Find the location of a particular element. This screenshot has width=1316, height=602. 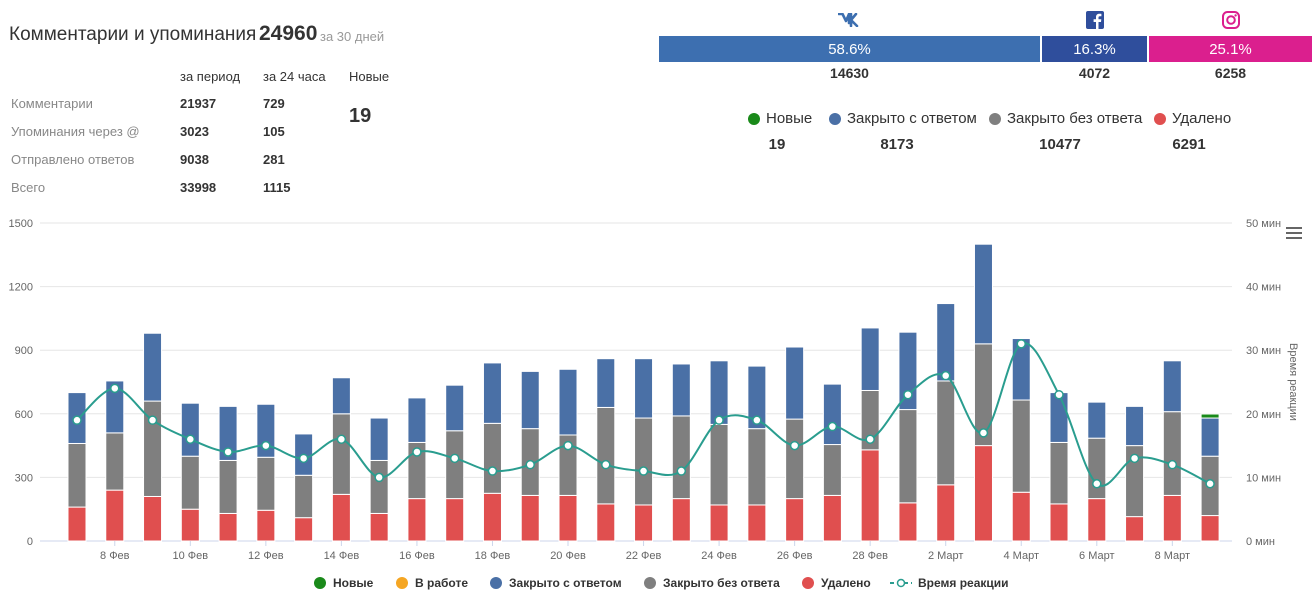

x-tick-label: 4 Март is located at coordinates (1022, 556).